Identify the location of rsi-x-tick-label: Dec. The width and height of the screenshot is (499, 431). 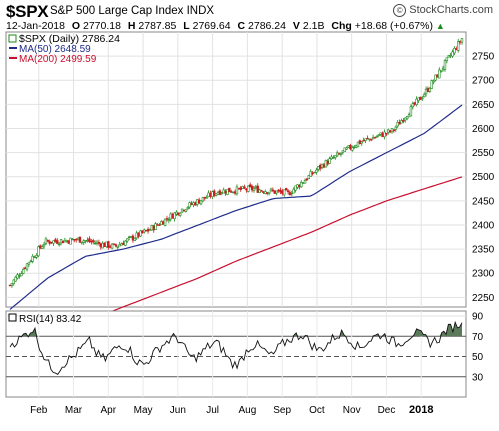
(387, 410).